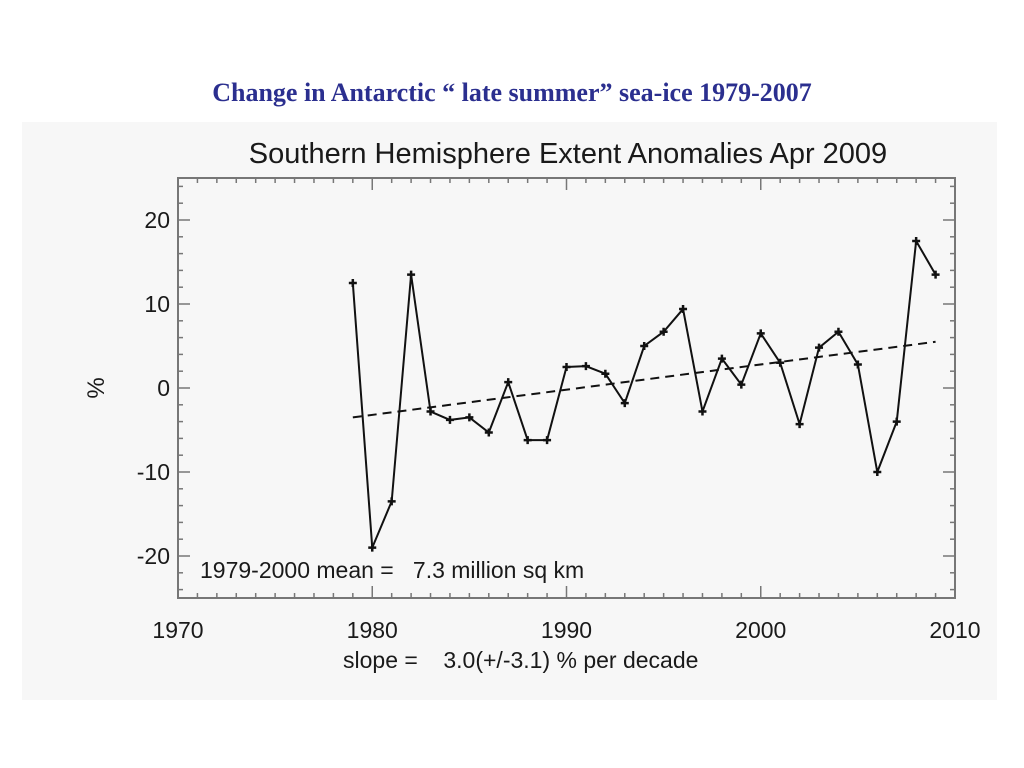 The image size is (1024, 768). What do you see at coordinates (177, 630) in the screenshot?
I see `x-tick-label: 1970` at bounding box center [177, 630].